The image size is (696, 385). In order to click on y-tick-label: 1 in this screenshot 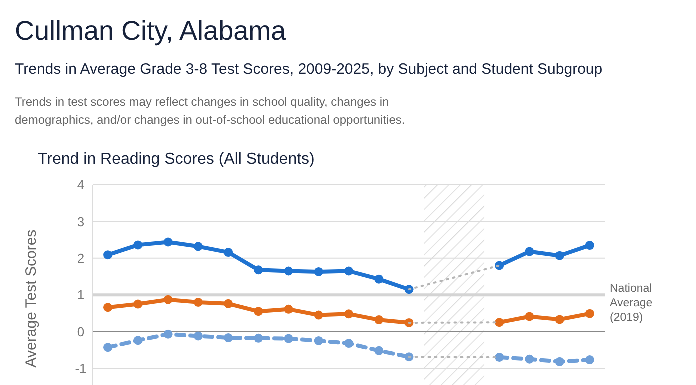, I will do `click(81, 295)`.